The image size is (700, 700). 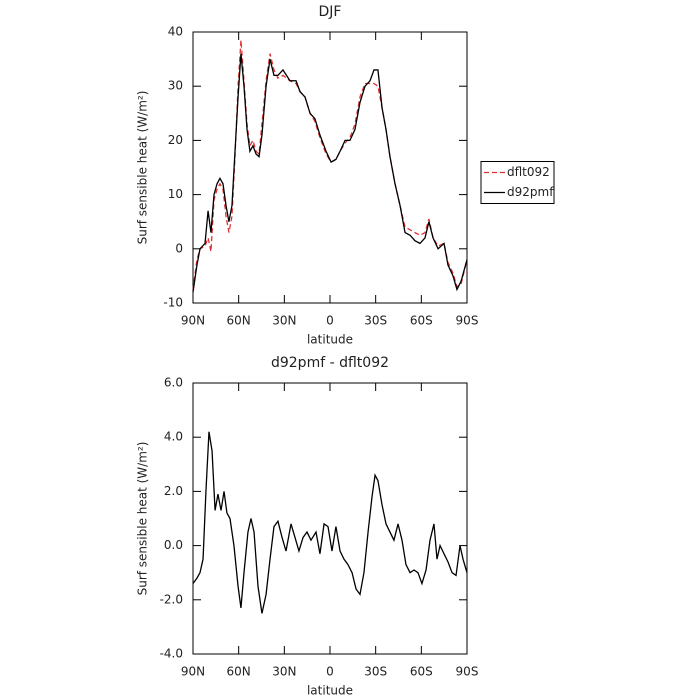 What do you see at coordinates (173, 303) in the screenshot?
I see `y-tick-label: -10` at bounding box center [173, 303].